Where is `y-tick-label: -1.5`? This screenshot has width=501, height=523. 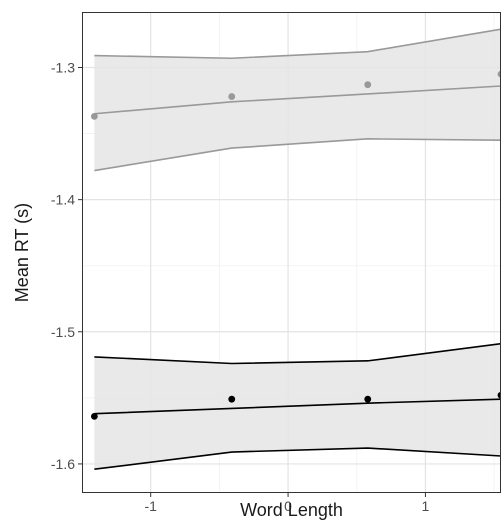
y-tick-label: -1.5 is located at coordinates (63, 332).